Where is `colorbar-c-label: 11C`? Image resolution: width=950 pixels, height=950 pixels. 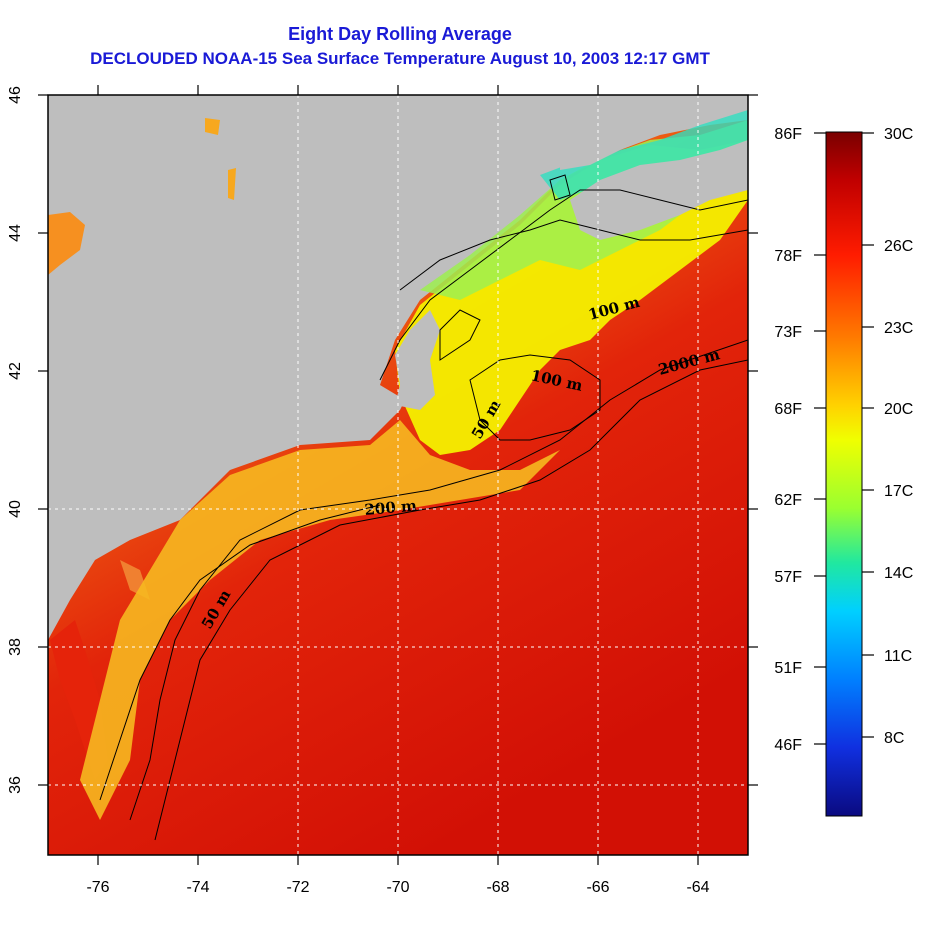 colorbar-c-label: 11C is located at coordinates (898, 656).